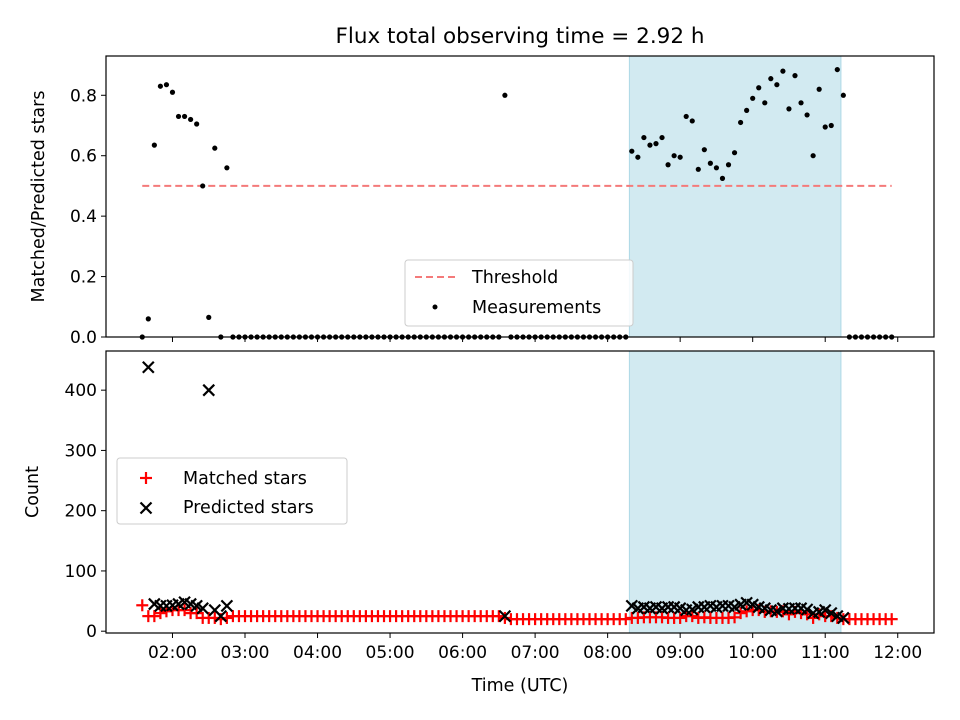  I want to click on x-tick-label: 07:00, so click(535, 653).